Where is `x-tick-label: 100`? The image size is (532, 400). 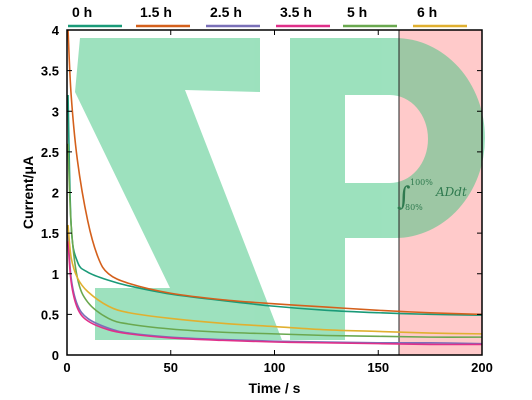
x-tick-label: 100 is located at coordinates (275, 367).